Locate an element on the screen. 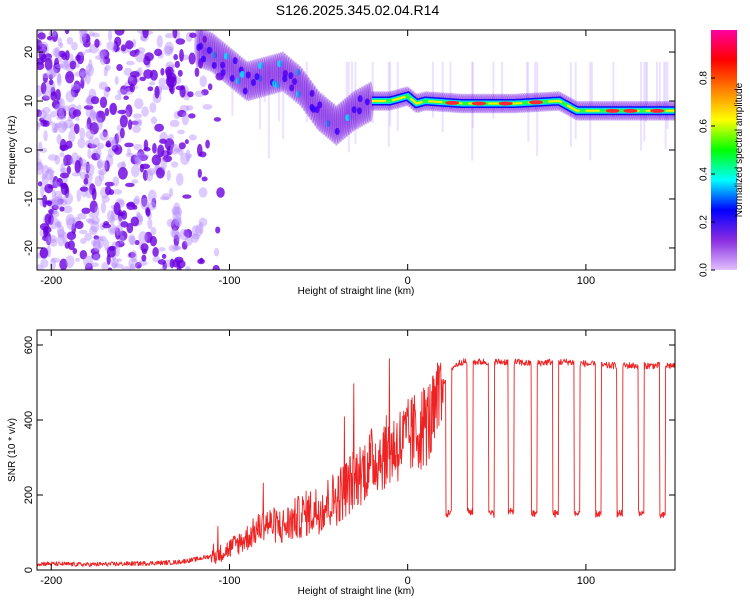  spectrogram-ytick-label: -10 is located at coordinates (29, 199).